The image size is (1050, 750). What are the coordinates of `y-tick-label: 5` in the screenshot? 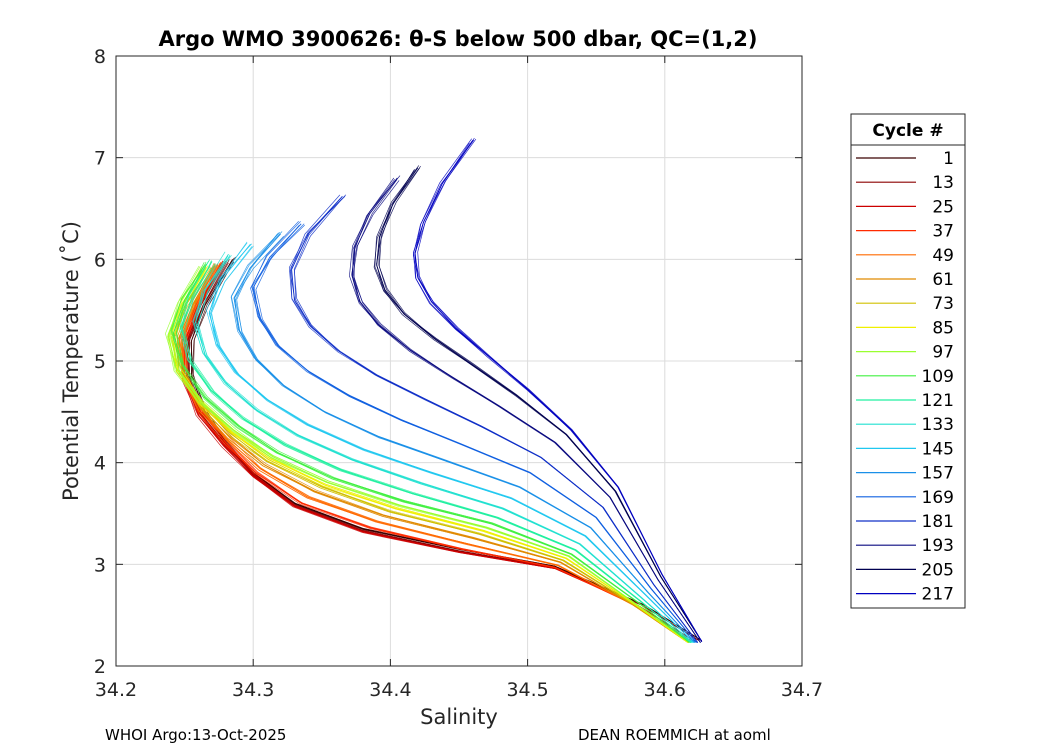 It's located at (100, 362).